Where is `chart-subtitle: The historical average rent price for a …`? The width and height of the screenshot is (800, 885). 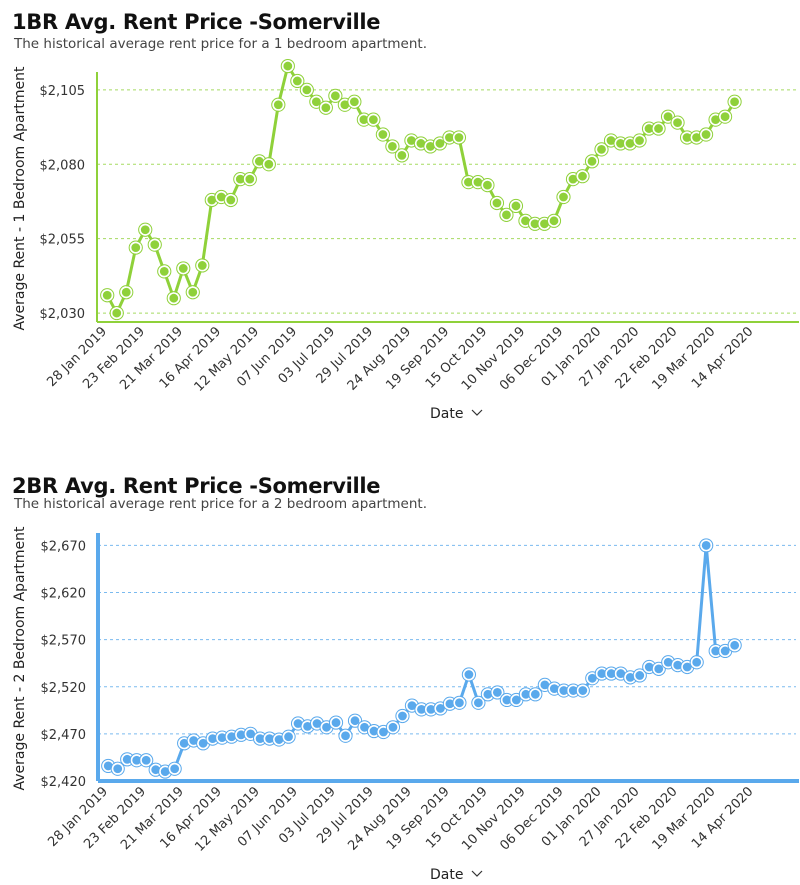
chart-subtitle: The historical average rent price for a … is located at coordinates (220, 44).